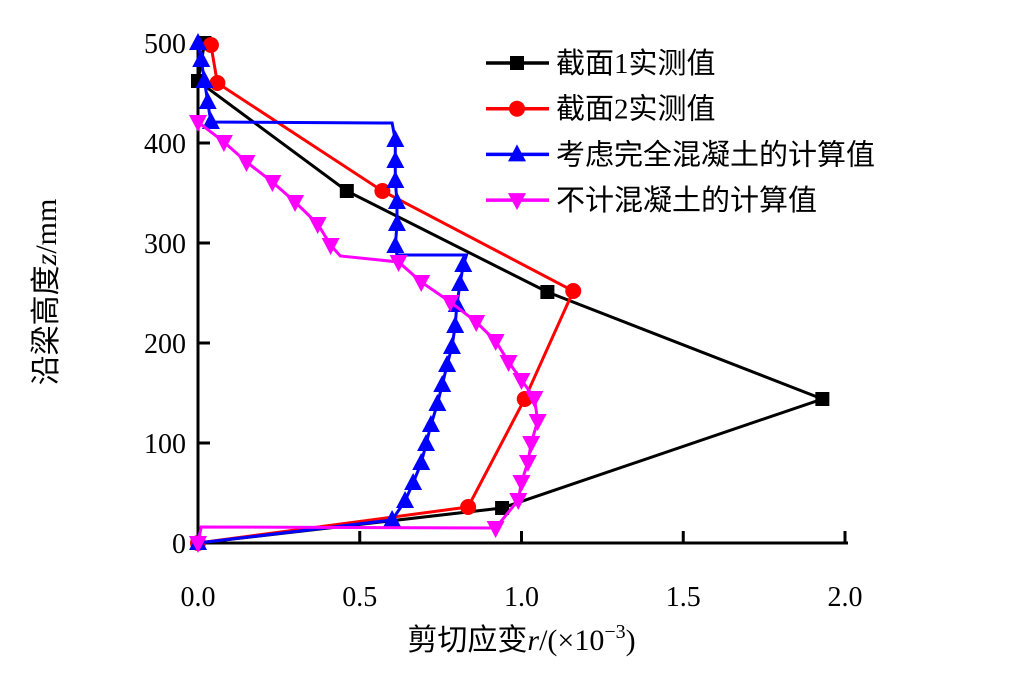 This screenshot has width=1027, height=676. What do you see at coordinates (521, 597) in the screenshot?
I see `x-tick-label: 1.0` at bounding box center [521, 597].